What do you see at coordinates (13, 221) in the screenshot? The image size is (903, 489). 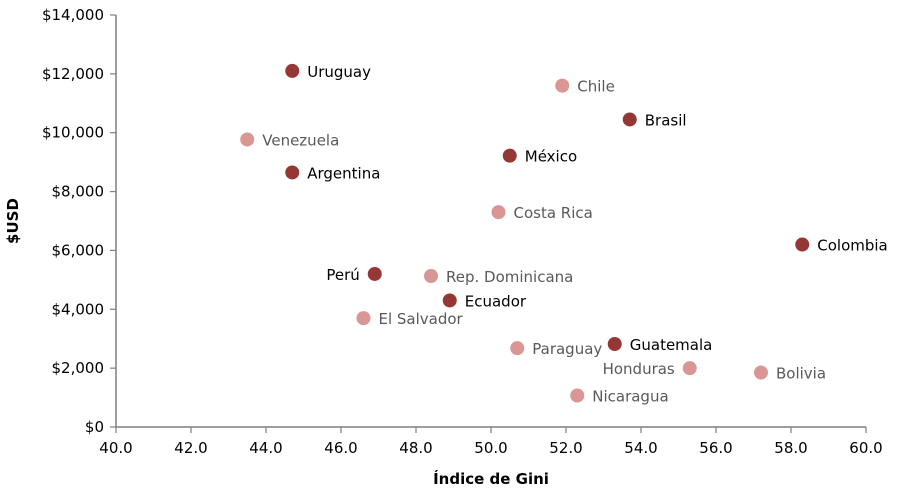 I see `y-axis-title: $USD` at bounding box center [13, 221].